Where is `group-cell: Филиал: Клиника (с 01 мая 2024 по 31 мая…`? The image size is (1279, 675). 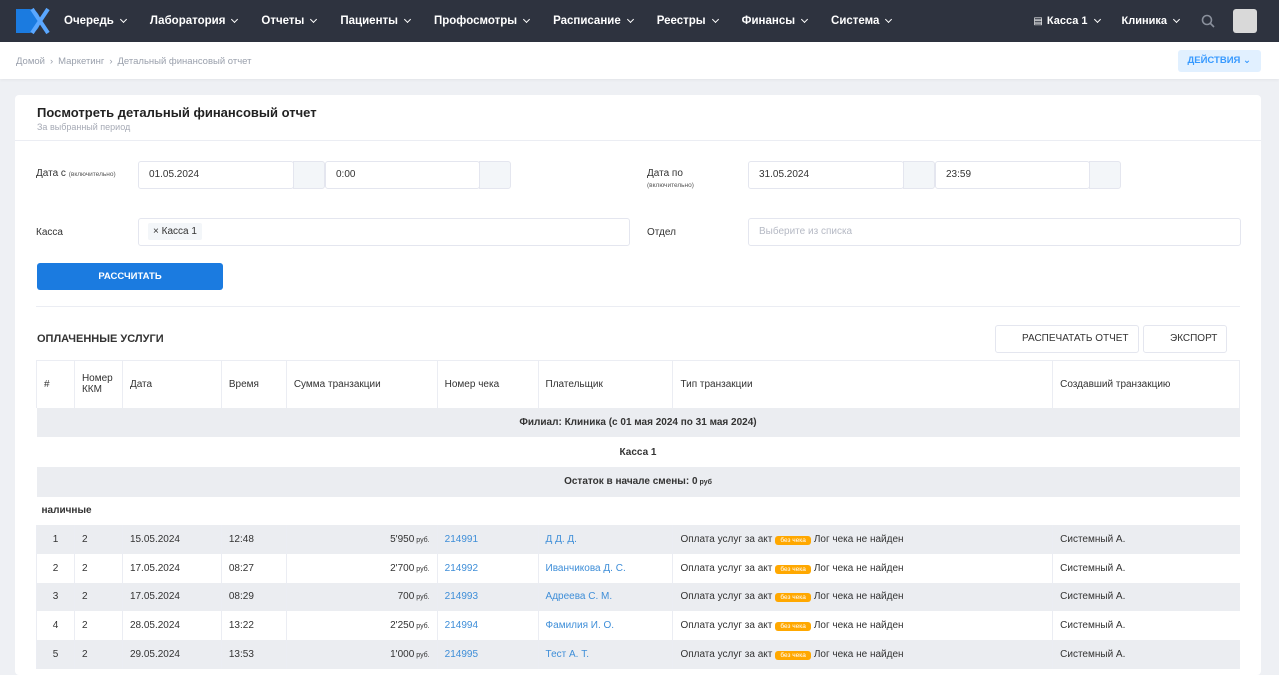
group-cell: Филиал: Клиника (с 01 мая 2024 по 31 мая… is located at coordinates (638, 422).